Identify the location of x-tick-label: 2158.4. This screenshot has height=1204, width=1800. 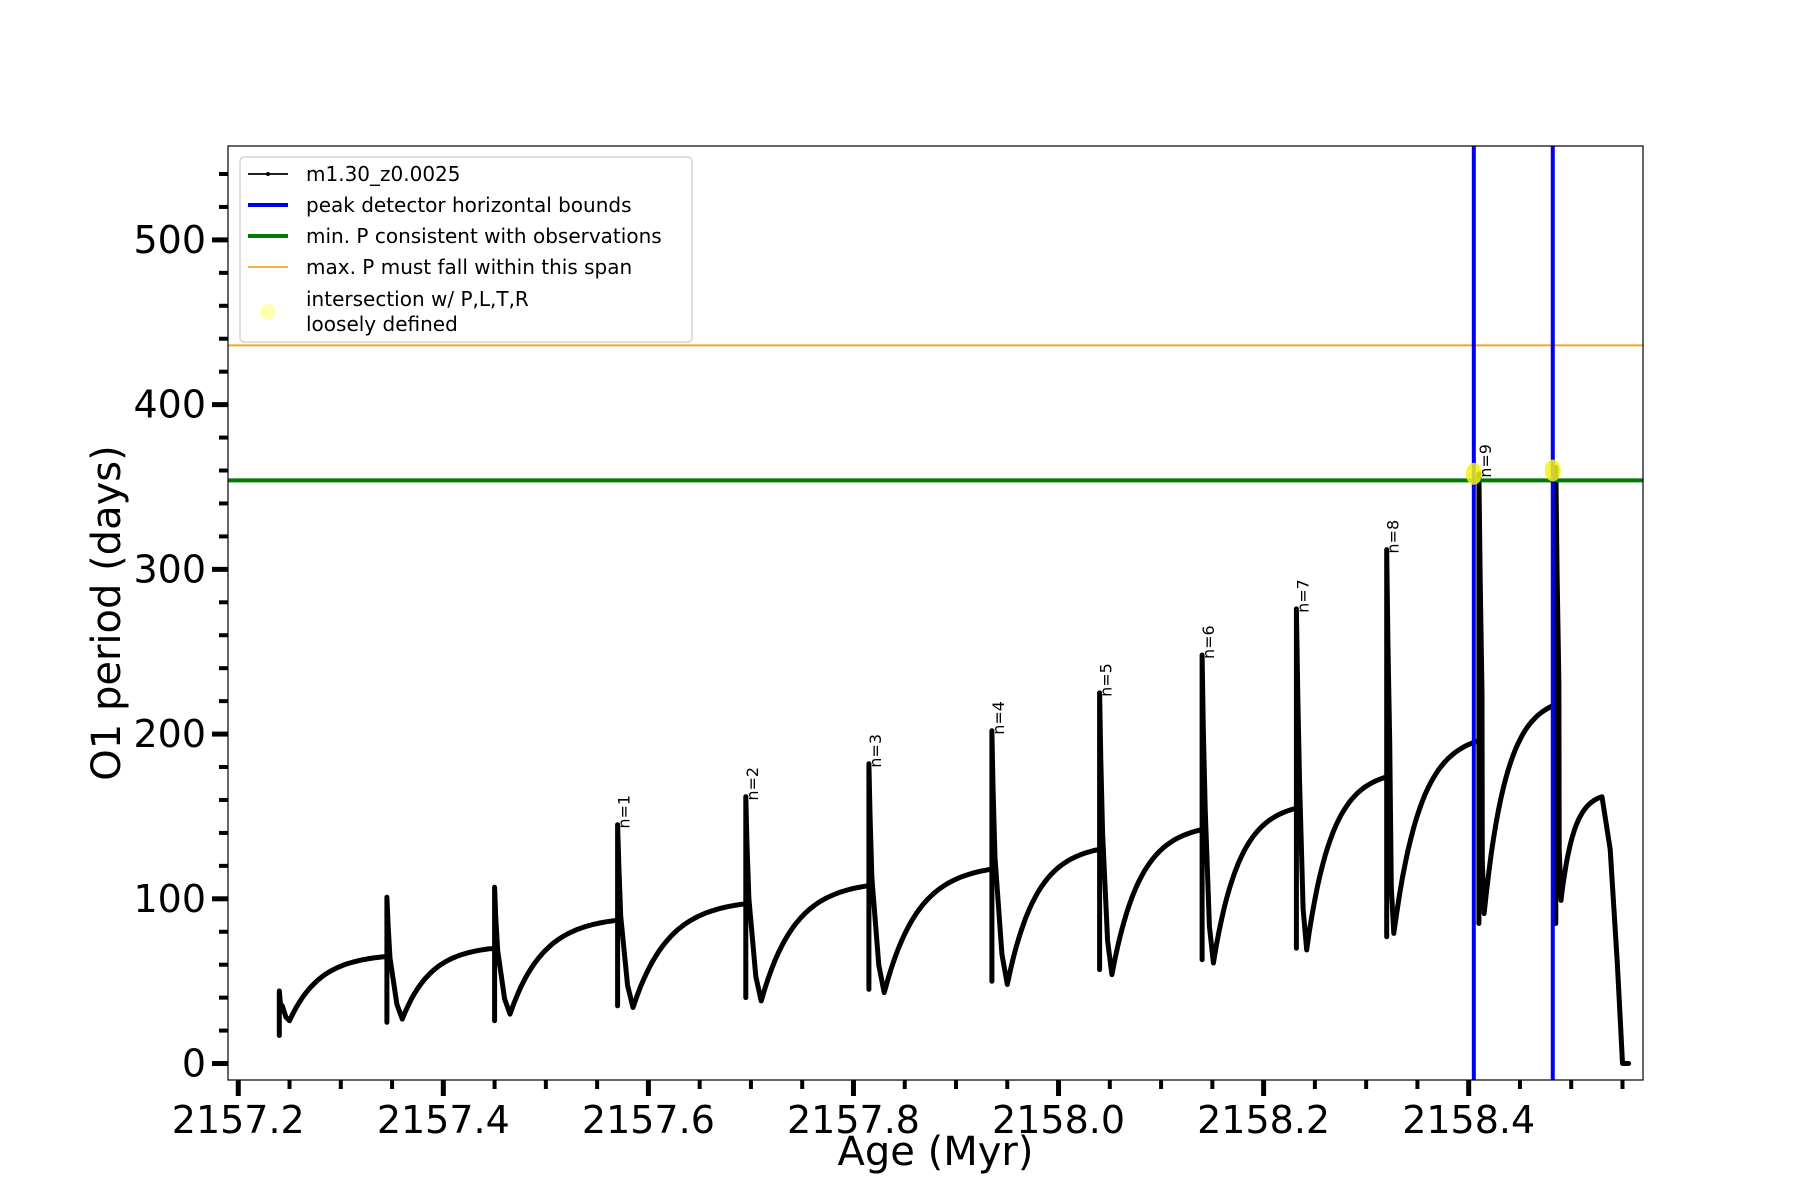
(1468, 1120).